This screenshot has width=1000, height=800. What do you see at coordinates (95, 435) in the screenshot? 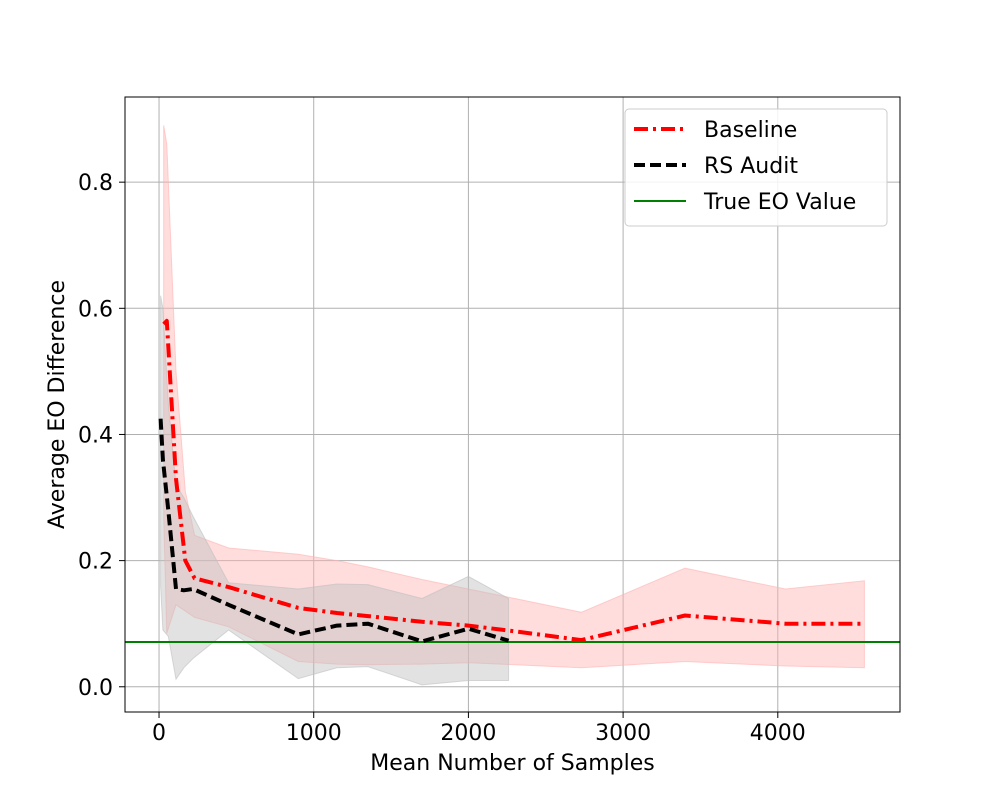
I see `y-tick-label: 0.4` at bounding box center [95, 435].